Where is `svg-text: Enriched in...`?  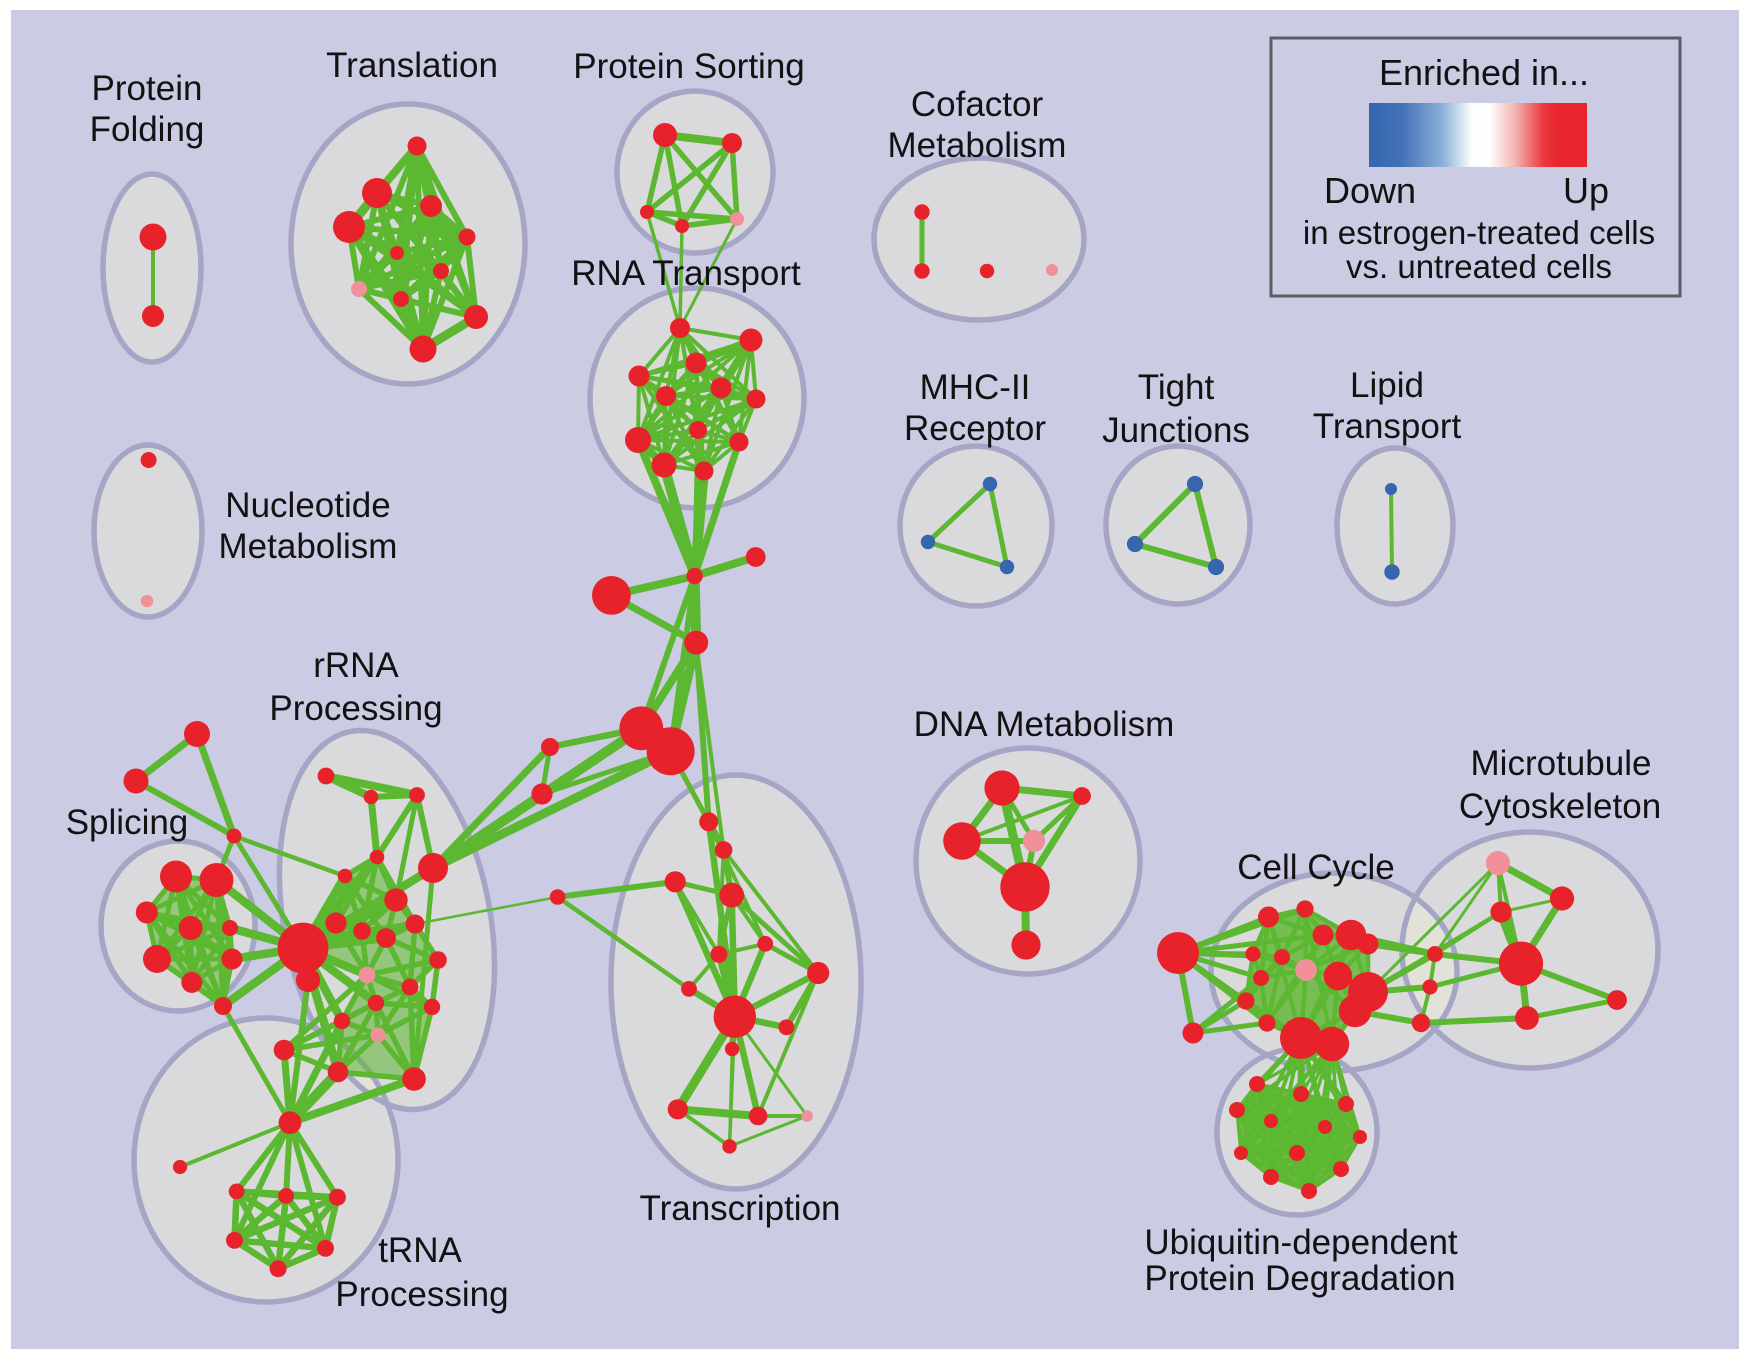 svg-text: Enriched in... is located at coordinates (1484, 72).